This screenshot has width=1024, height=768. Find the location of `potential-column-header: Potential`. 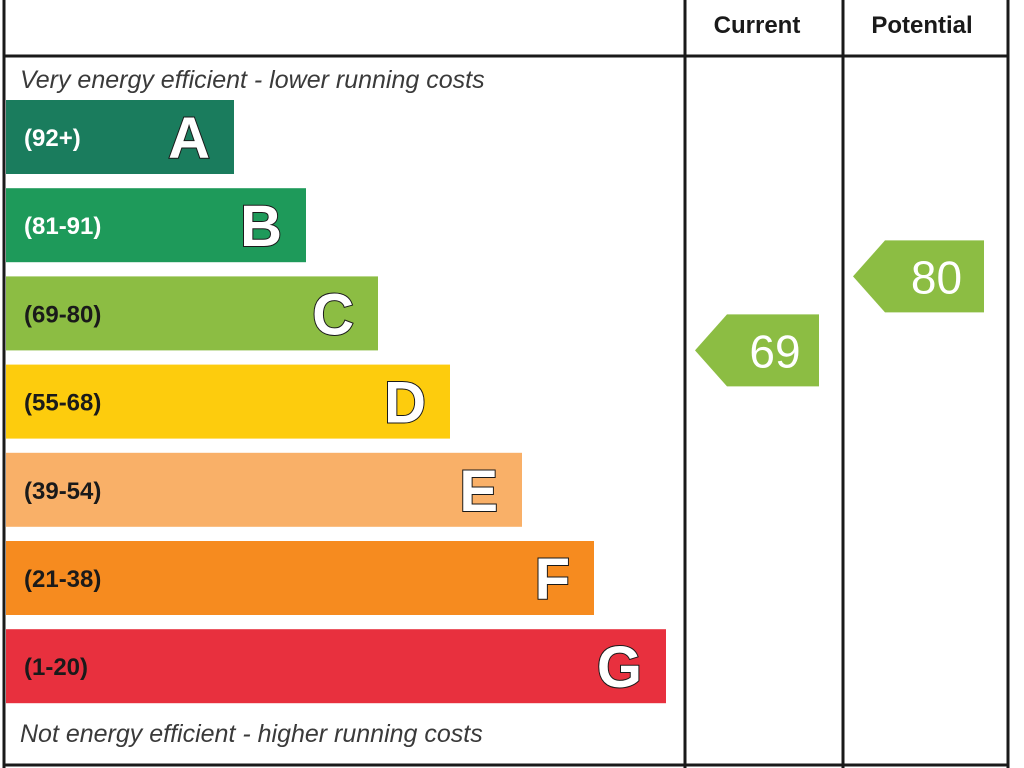

potential-column-header: Potential is located at coordinates (921, 25).